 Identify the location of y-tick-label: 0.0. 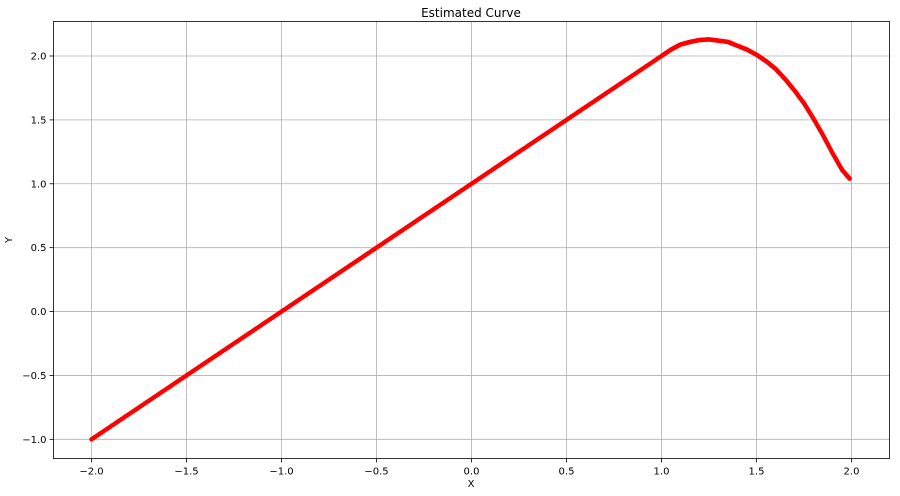
(39, 312).